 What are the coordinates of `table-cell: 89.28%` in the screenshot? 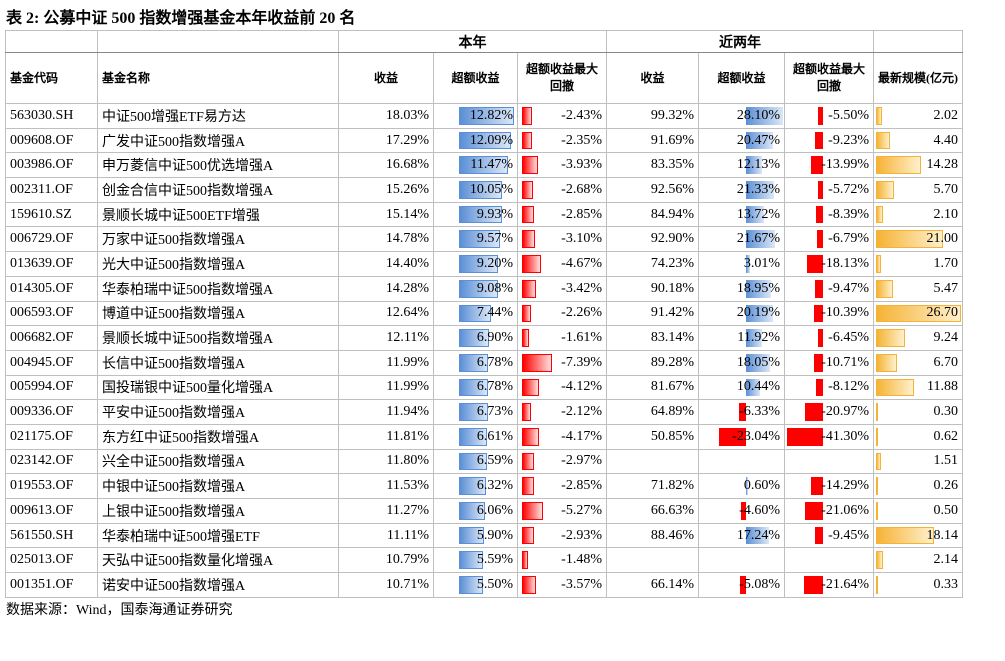 It's located at (652, 362).